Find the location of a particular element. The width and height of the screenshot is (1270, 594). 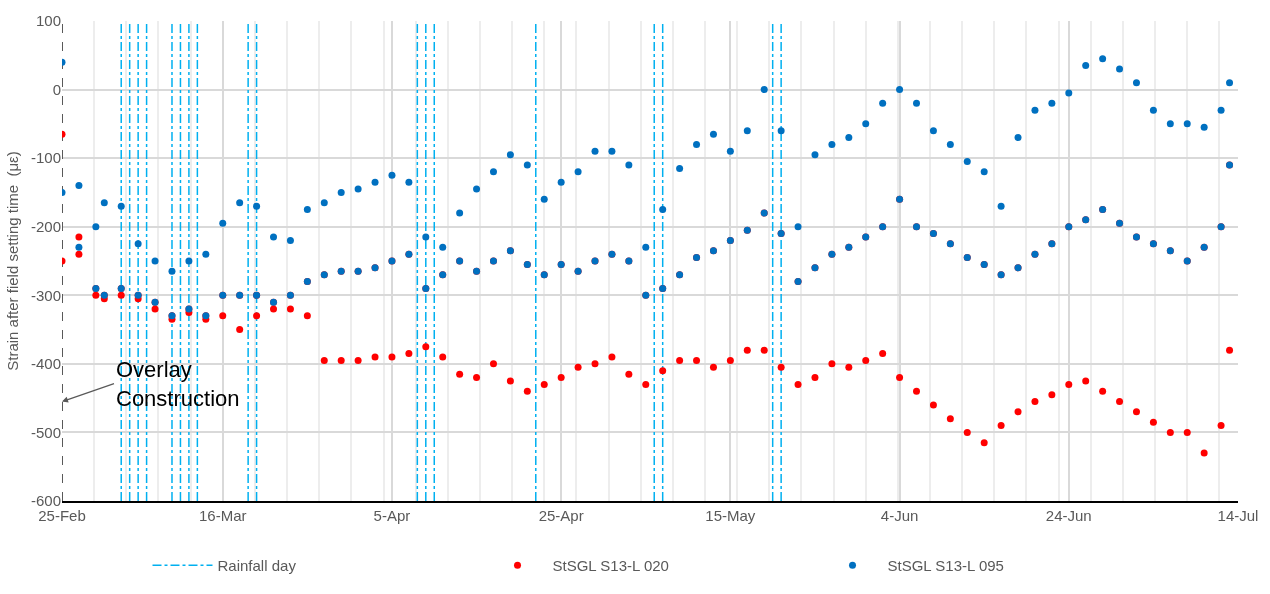

x-tick-label: 25-Feb is located at coordinates (62, 515).